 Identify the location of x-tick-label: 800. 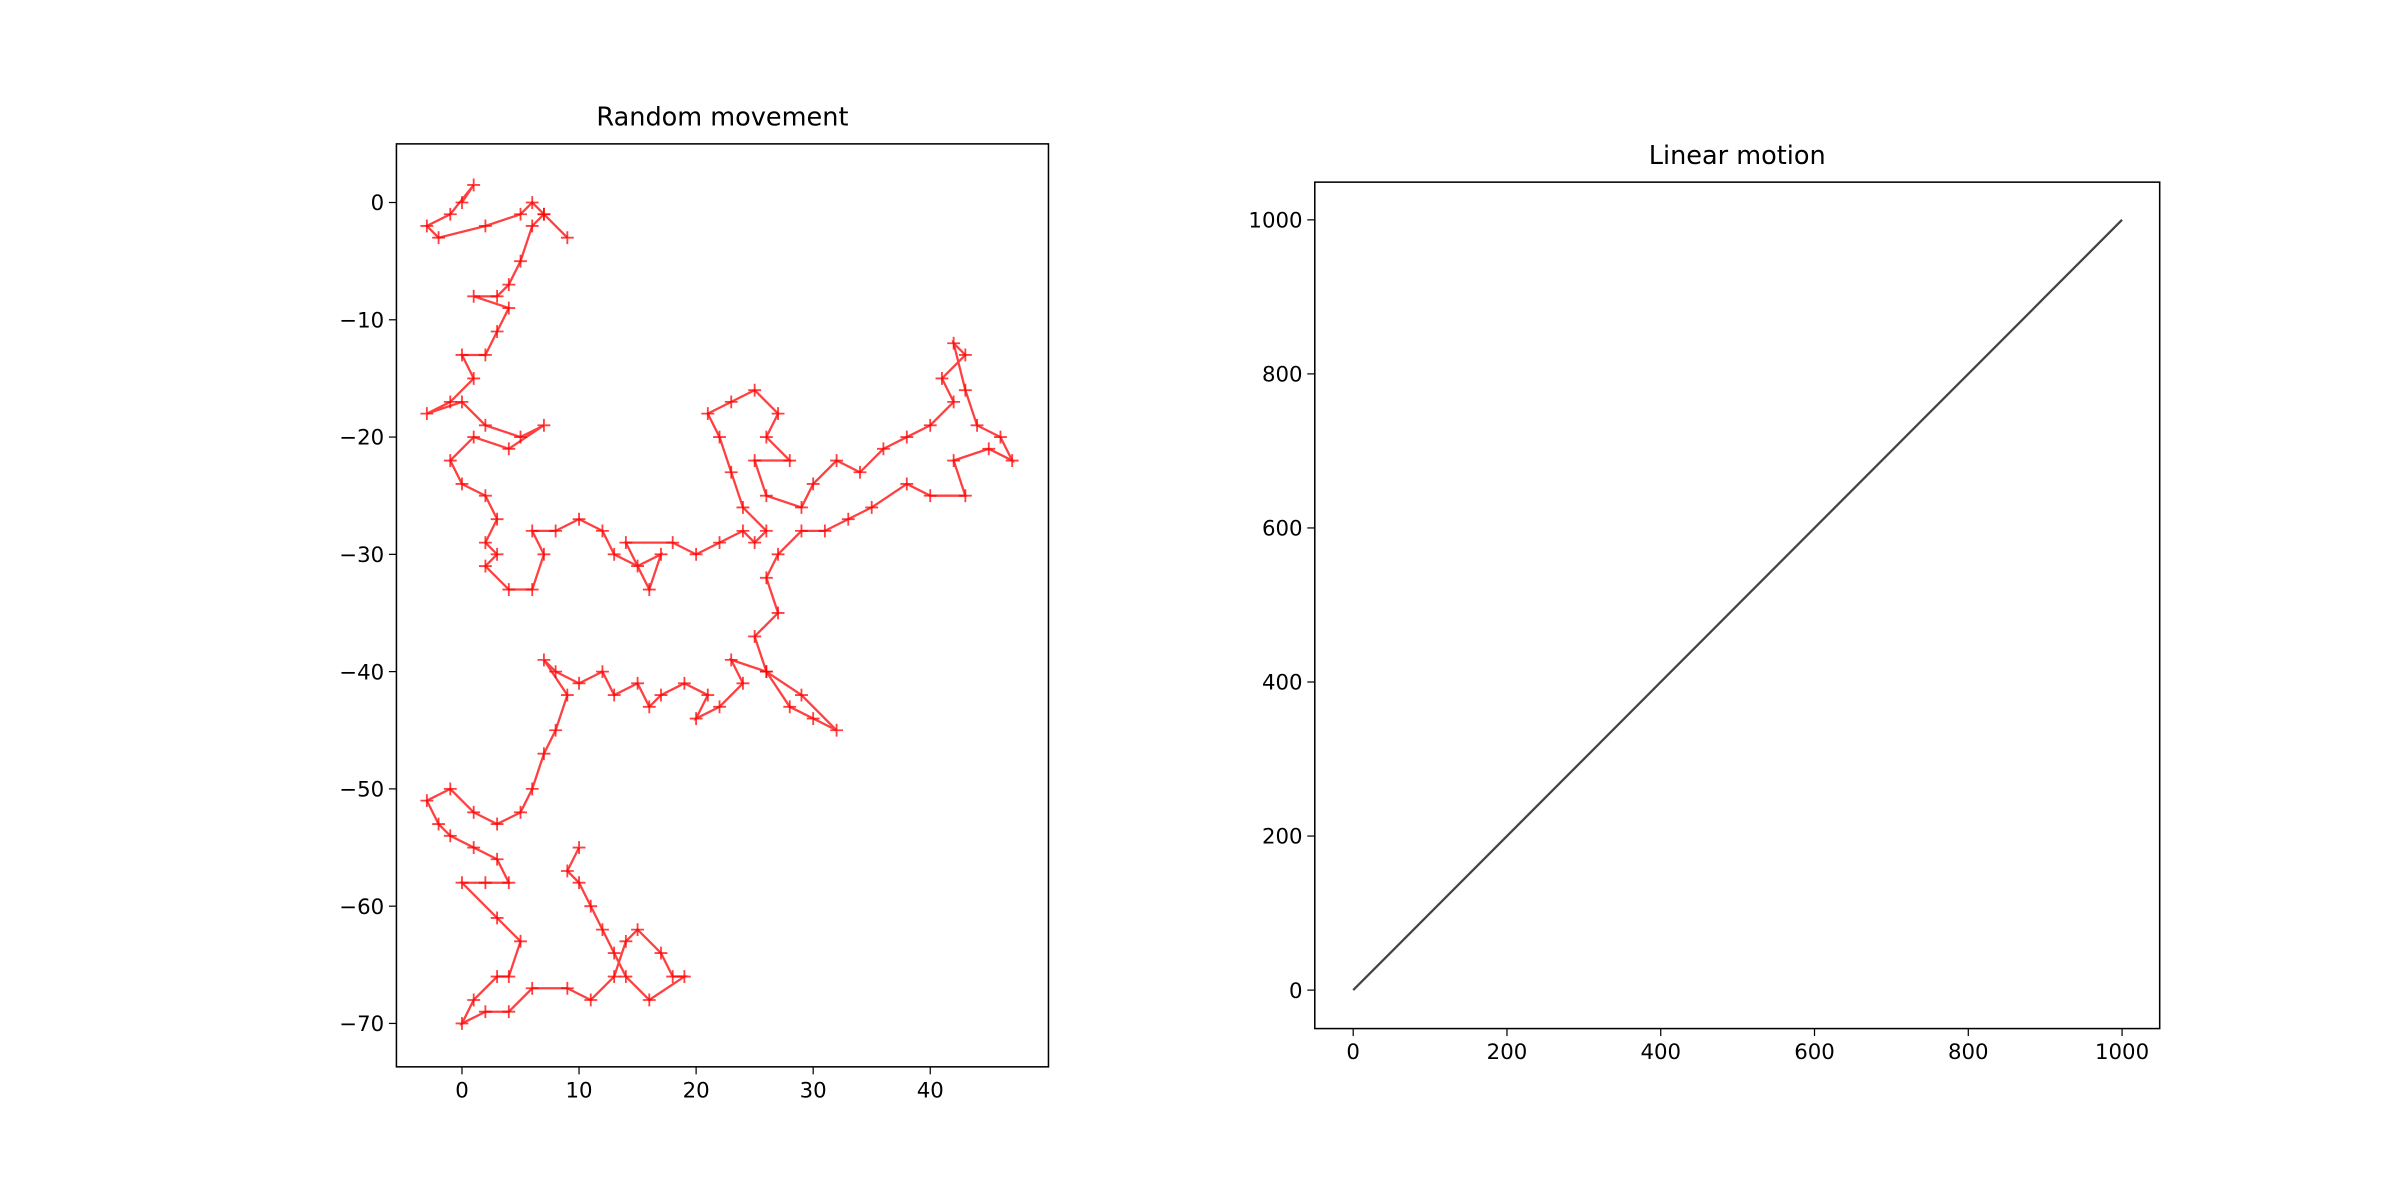
(1968, 1052).